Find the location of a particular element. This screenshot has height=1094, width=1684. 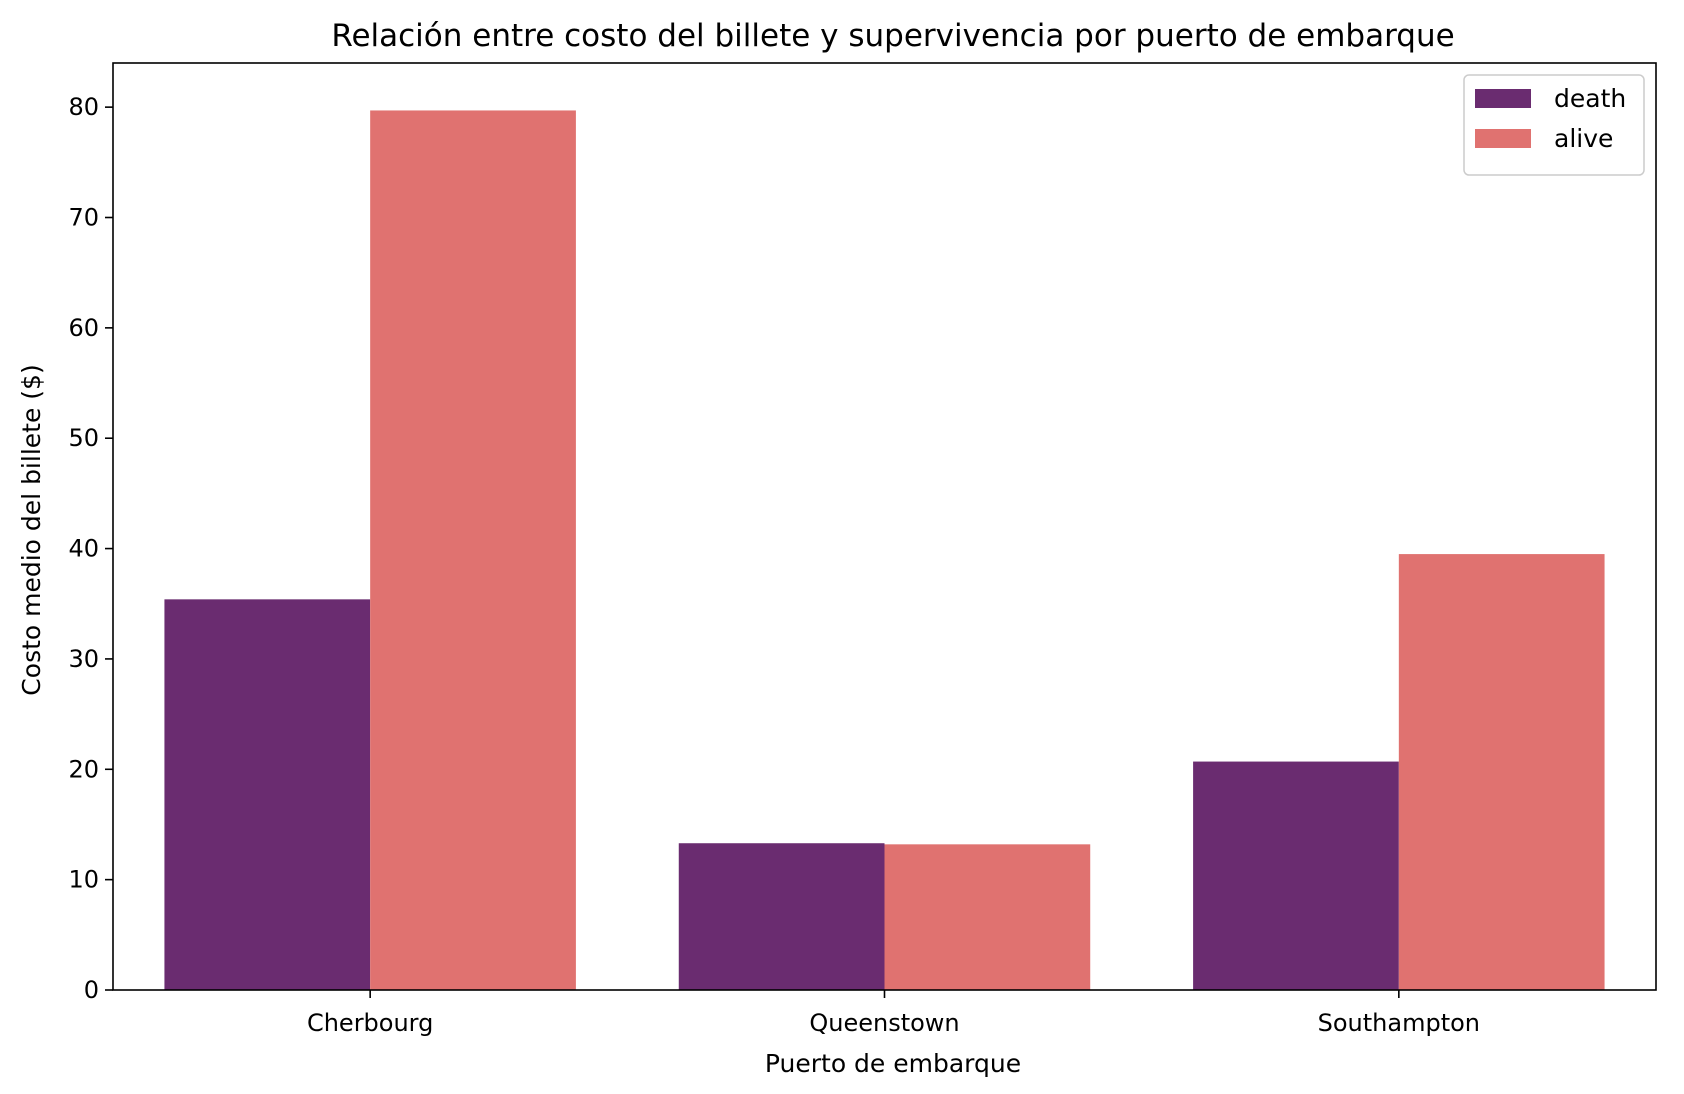

legend-swatch-alive is located at coordinates (1503, 138).